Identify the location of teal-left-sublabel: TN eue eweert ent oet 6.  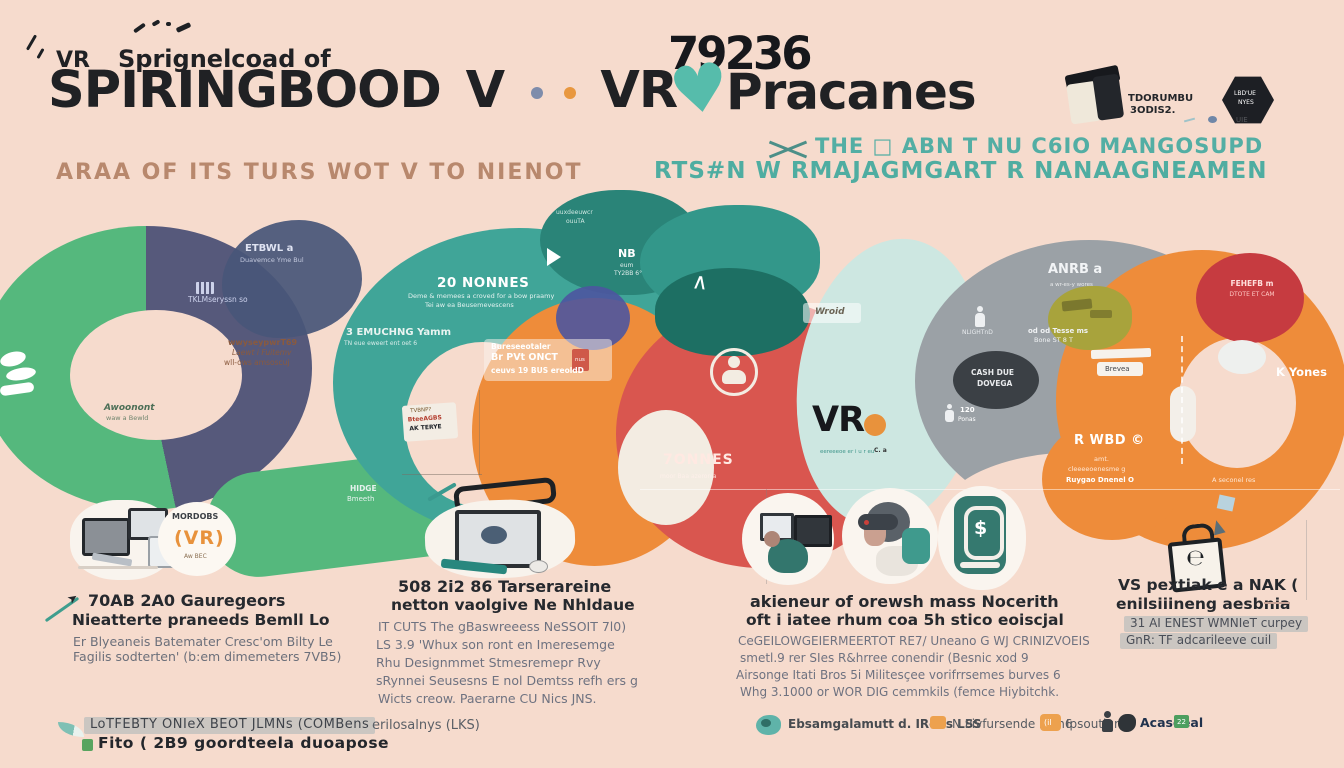
(381, 343).